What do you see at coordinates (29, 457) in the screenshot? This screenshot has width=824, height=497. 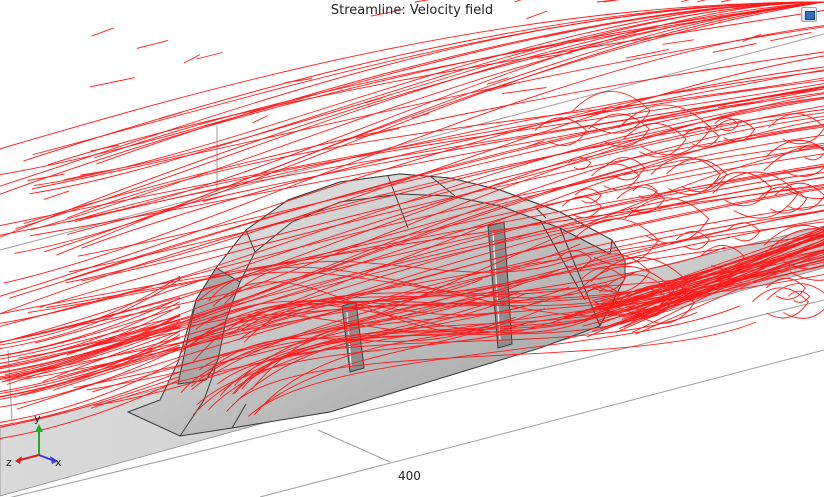 I see `z-axis-arrow` at bounding box center [29, 457].